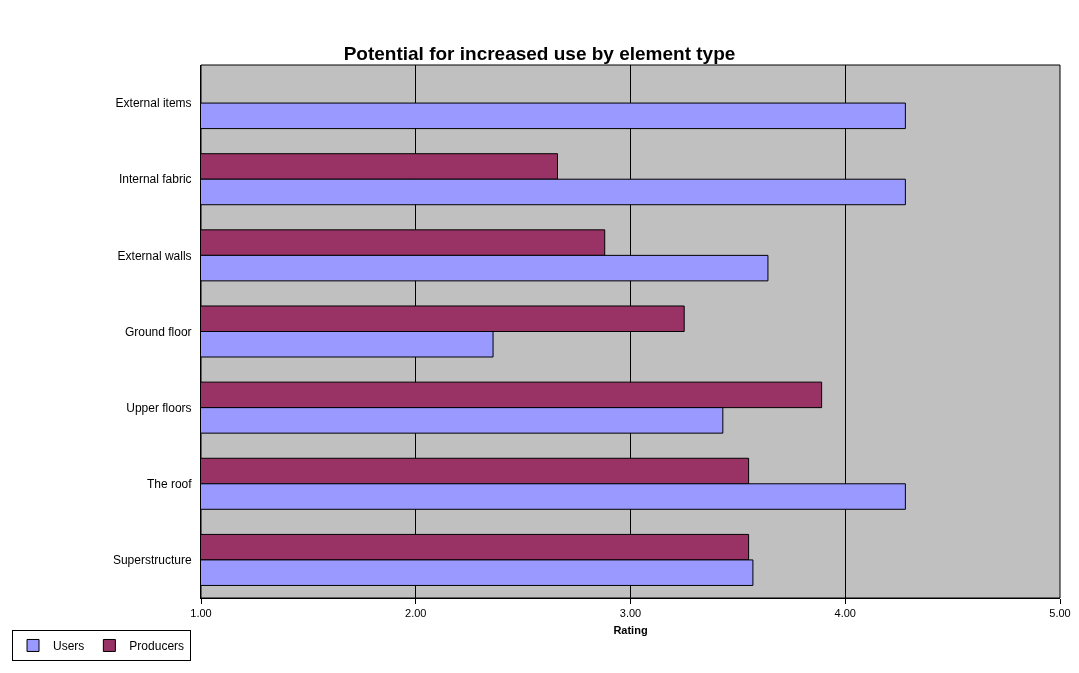 This screenshot has height=673, width=1079. I want to click on x-tick-label: 2.00, so click(416, 613).